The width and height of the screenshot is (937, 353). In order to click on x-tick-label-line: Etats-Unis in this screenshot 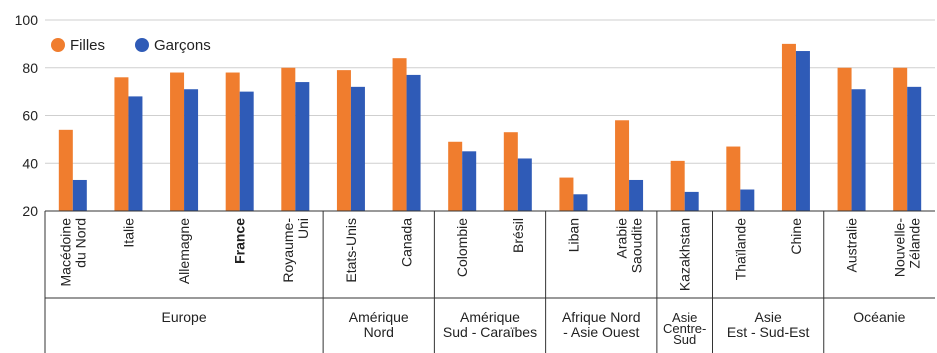, I will do `click(351, 250)`.